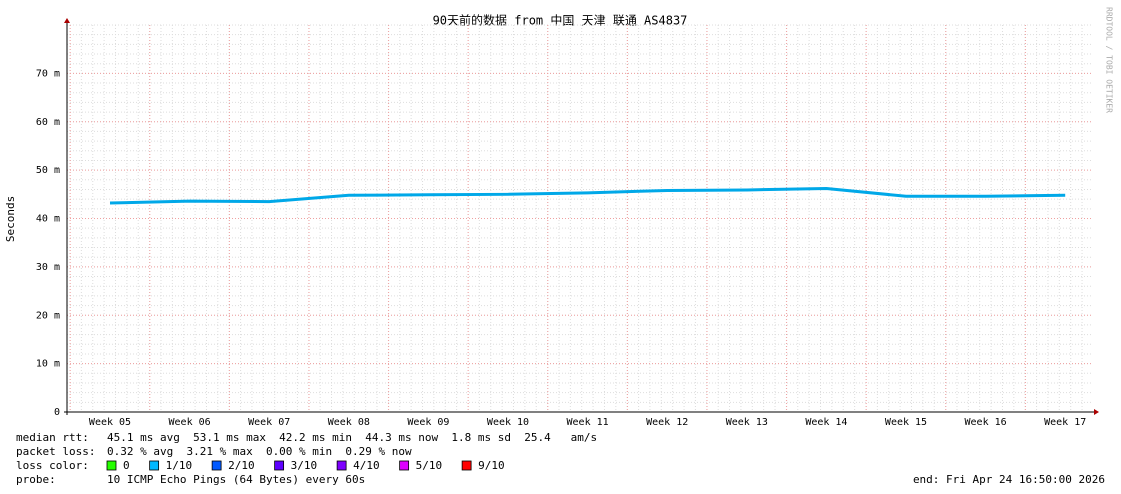  Describe the element at coordinates (304, 465) in the screenshot. I see `legend-item: 3/10` at that location.